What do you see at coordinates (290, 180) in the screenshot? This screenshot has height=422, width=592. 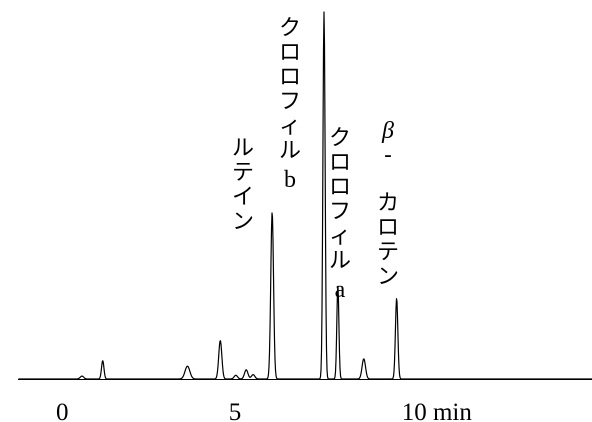 I see `svg-text: b` at bounding box center [290, 180].